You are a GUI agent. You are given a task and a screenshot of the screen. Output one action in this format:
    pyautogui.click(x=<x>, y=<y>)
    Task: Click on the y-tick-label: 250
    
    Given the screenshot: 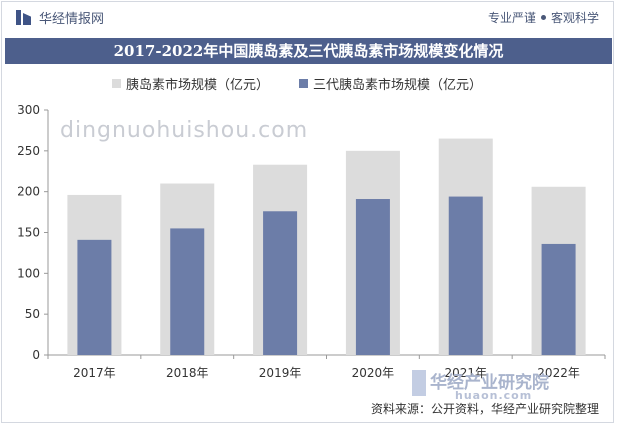 What is the action you would take?
    pyautogui.click(x=28, y=151)
    